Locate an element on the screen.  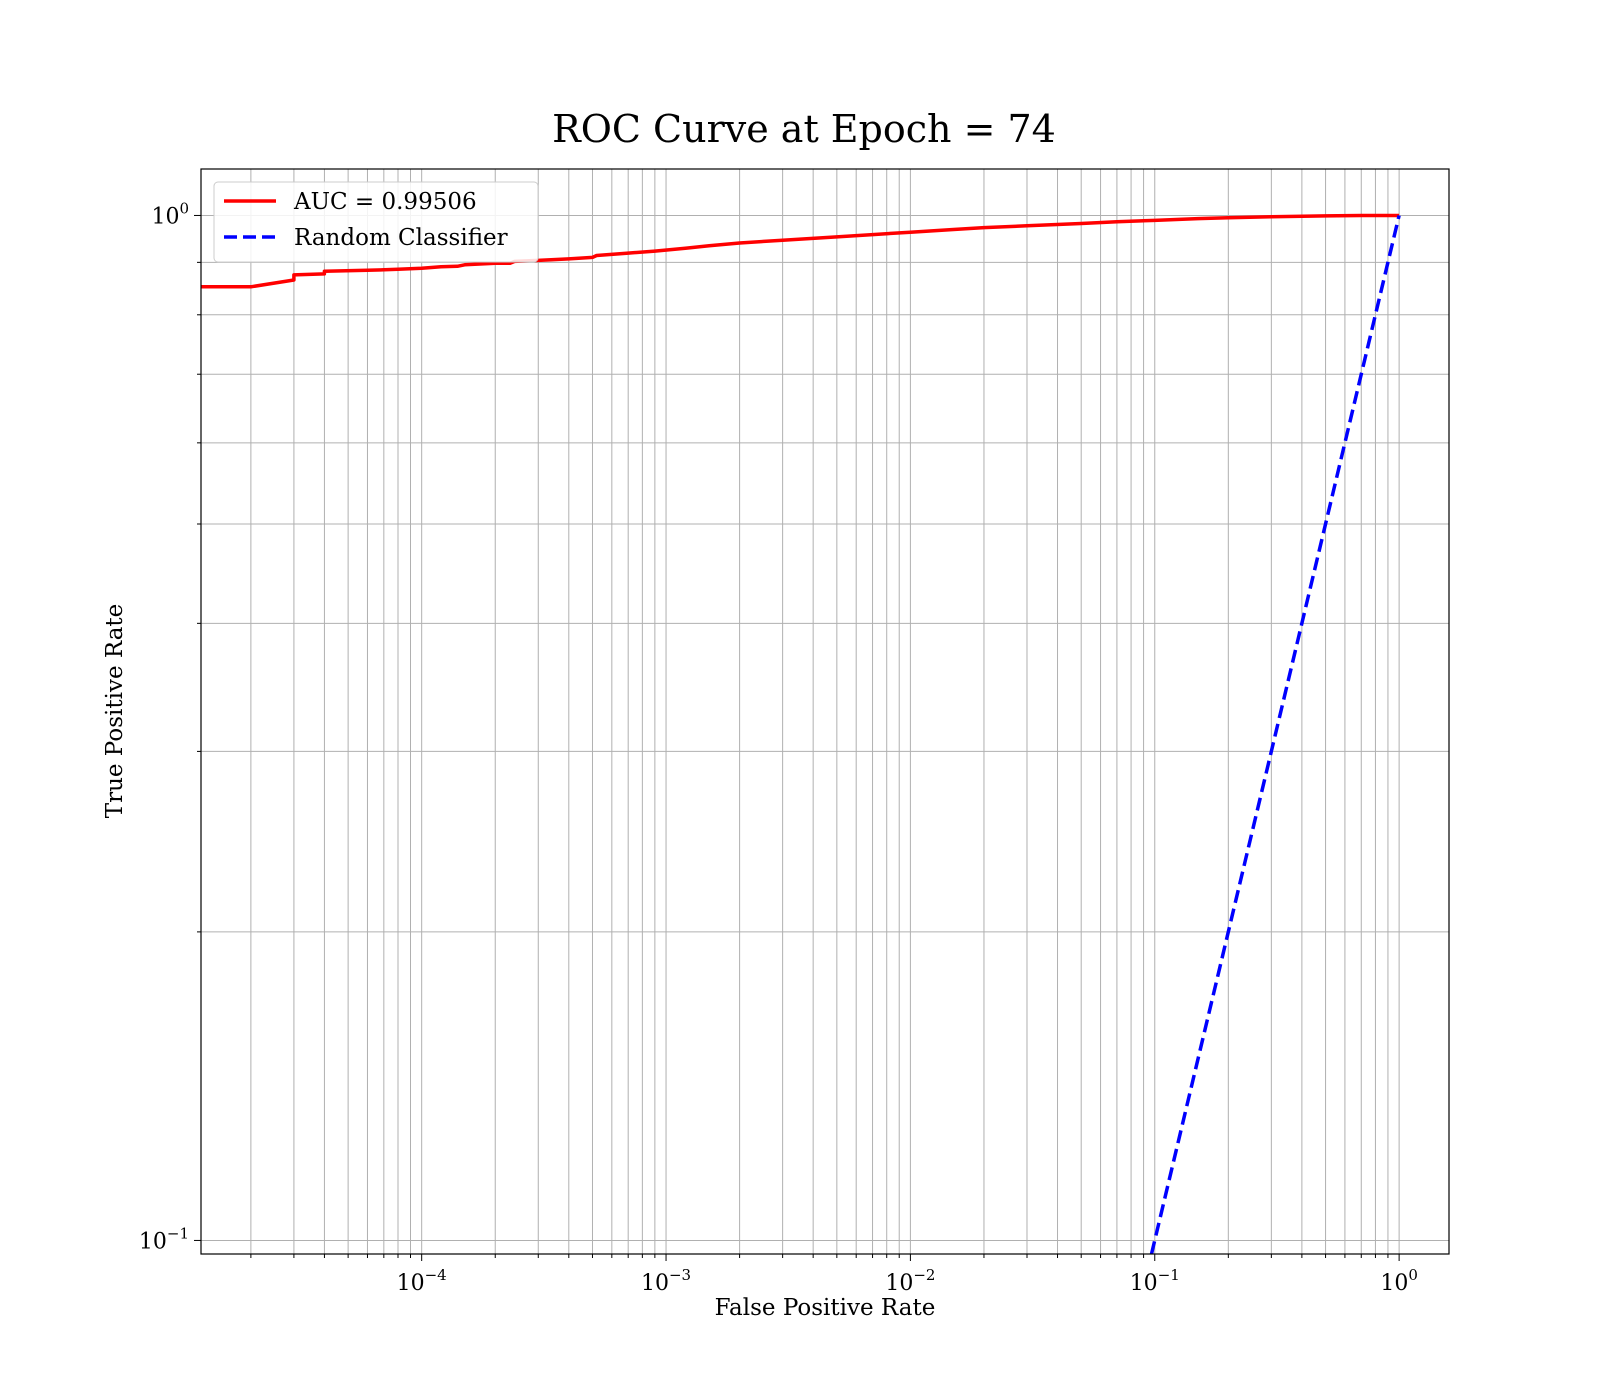
legend-box is located at coordinates (376, 222).